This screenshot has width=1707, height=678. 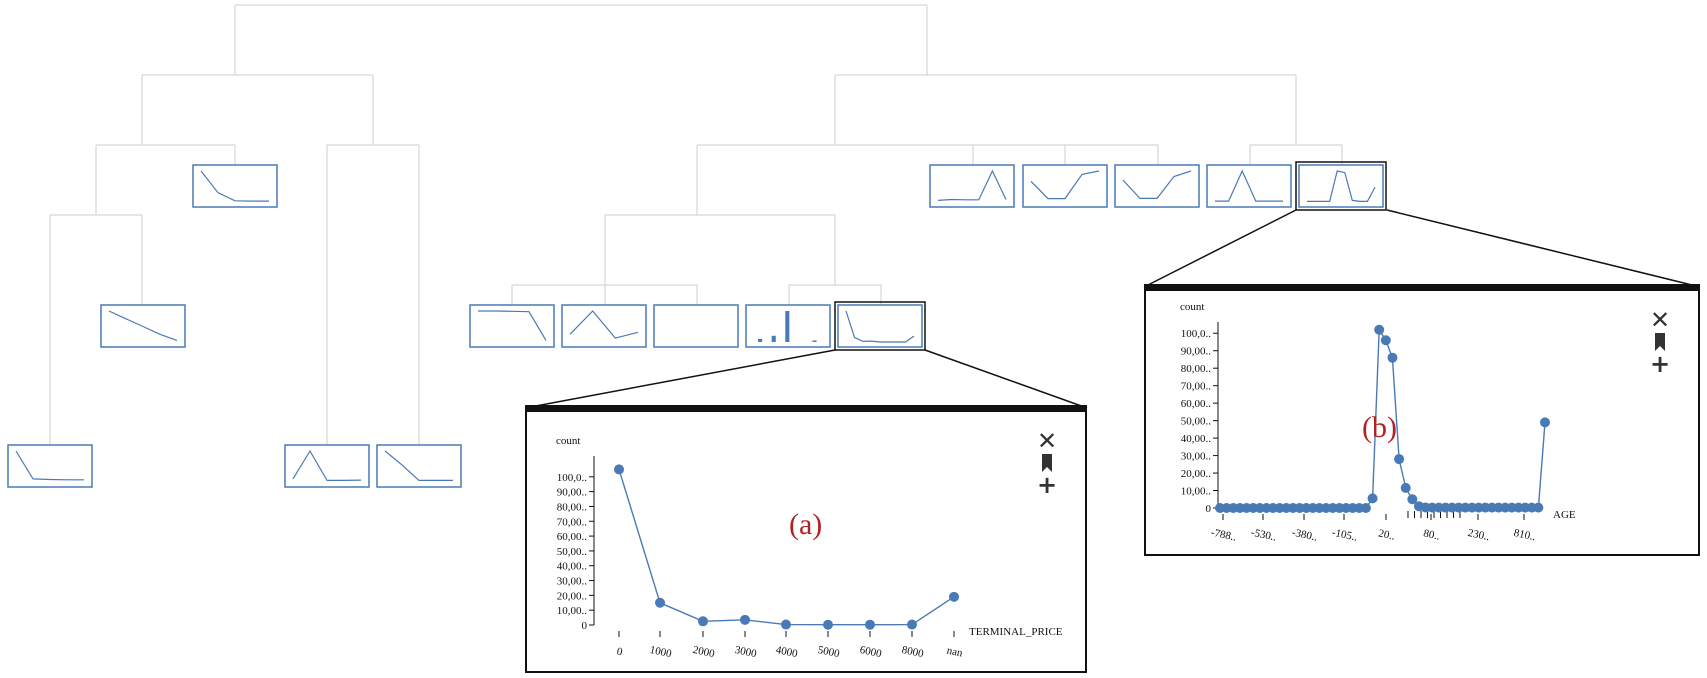 I want to click on x-tick-label: -105.., so click(x=1345, y=535).